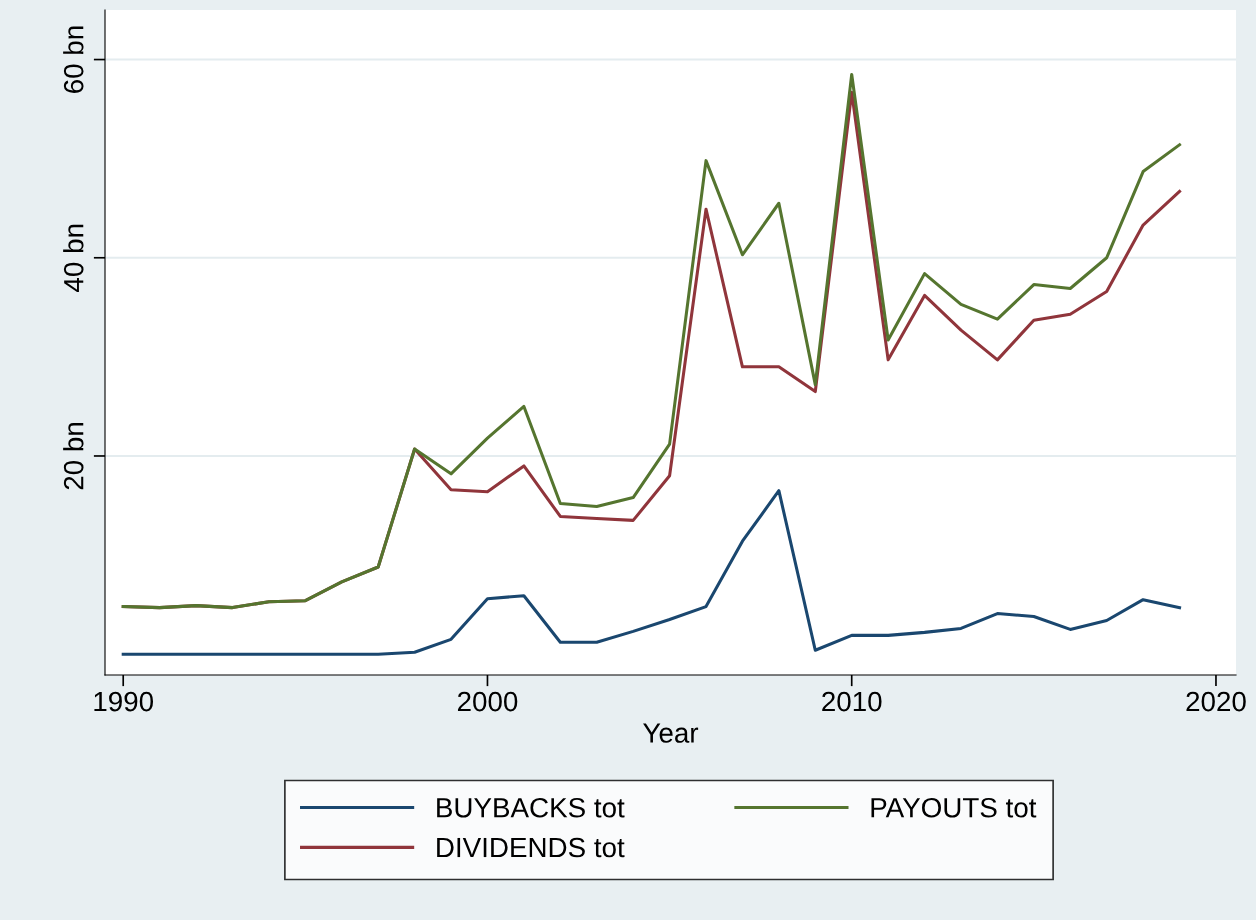 The image size is (1256, 920). Describe the element at coordinates (73, 456) in the screenshot. I see `y-tick-label: 20 bn` at that location.